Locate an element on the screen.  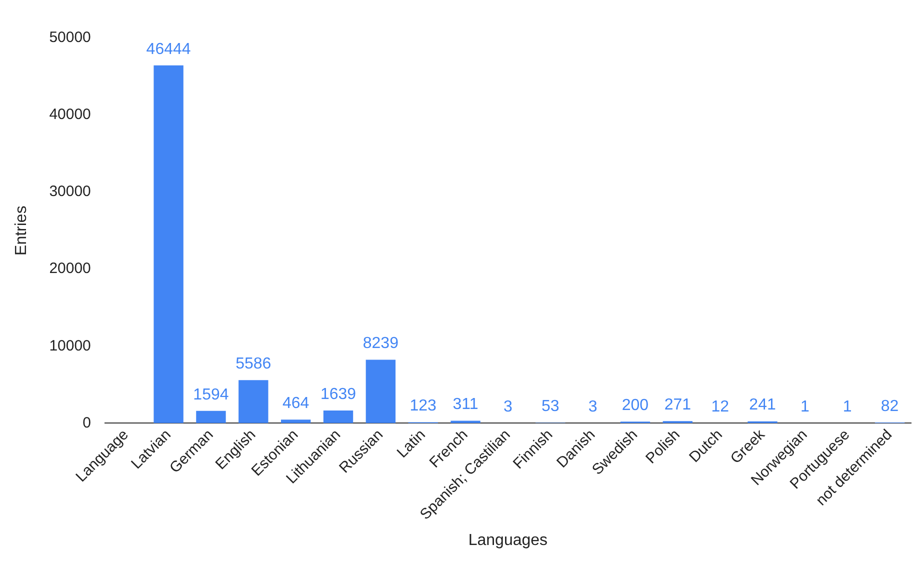
data-label: 1594 is located at coordinates (211, 395).